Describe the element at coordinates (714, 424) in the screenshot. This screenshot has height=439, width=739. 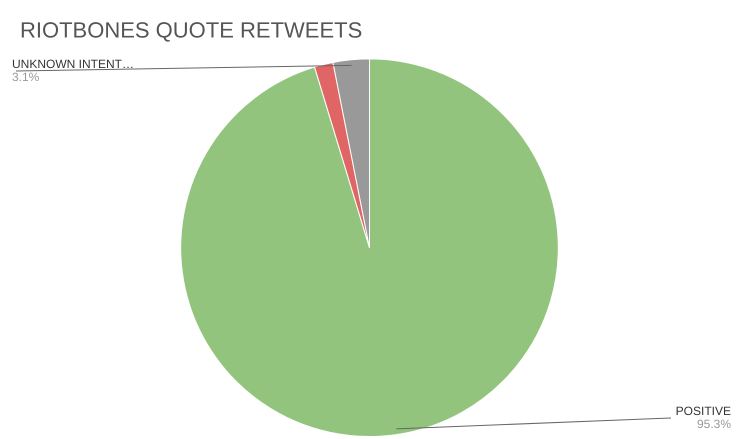
I see `data-label: 95.3%` at that location.